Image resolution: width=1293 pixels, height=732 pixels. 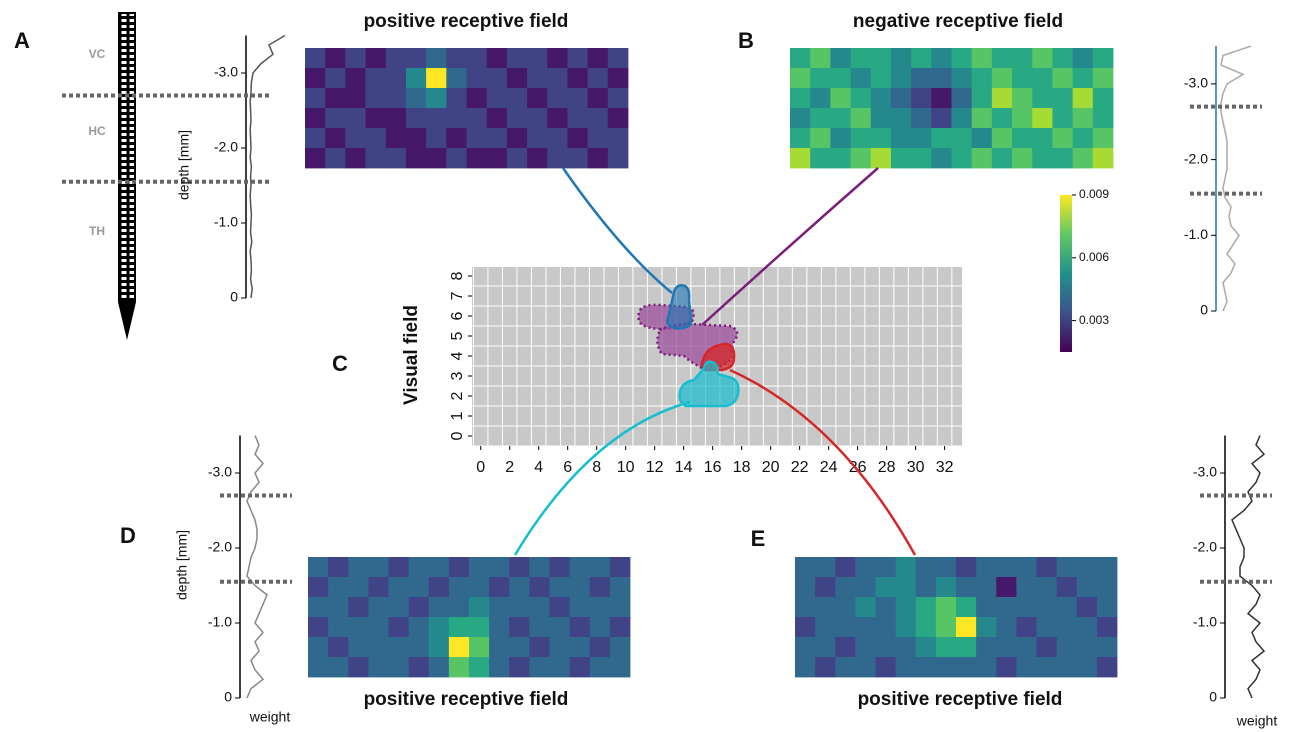 What do you see at coordinates (257, 567) in the screenshot?
I see `weight-line` at bounding box center [257, 567].